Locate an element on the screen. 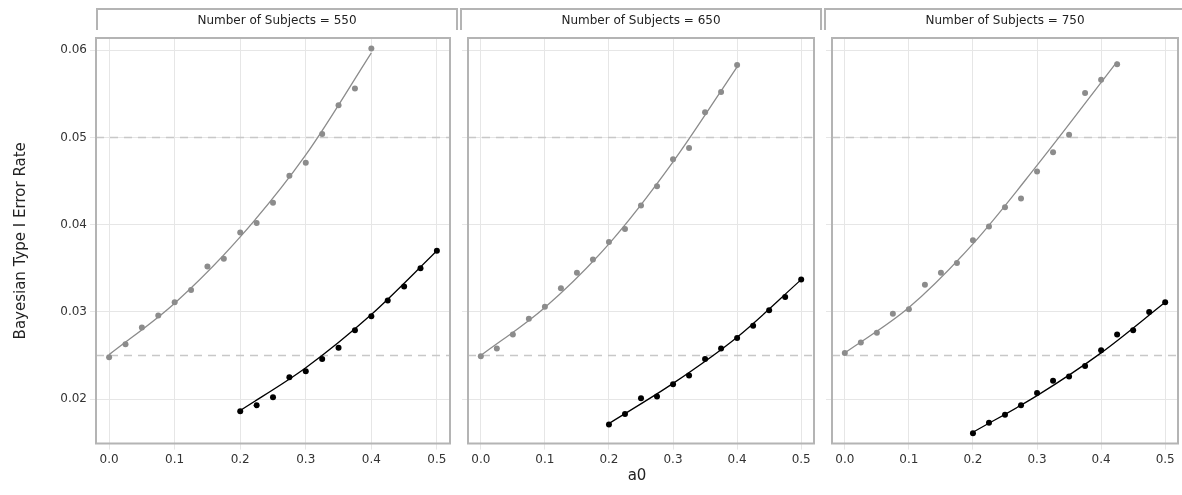 Image resolution: width=1182 pixels, height=495 pixels. y-axis-title: Bayesian Type I Error Rate is located at coordinates (19, 241).